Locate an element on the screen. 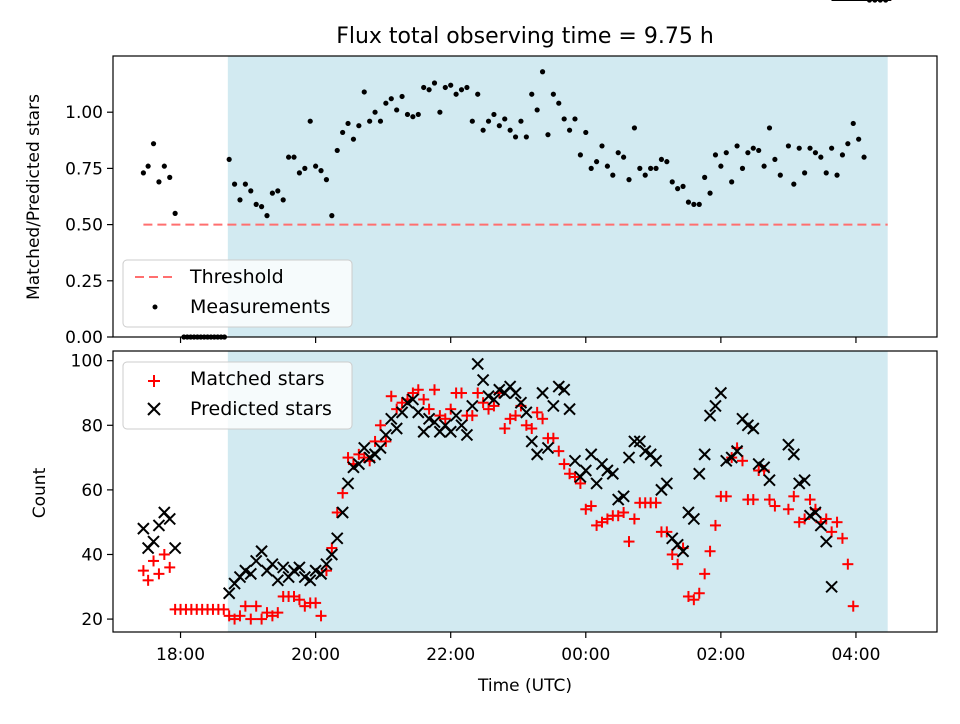 The image size is (960, 724). x-tick-label: 04:00 is located at coordinates (855, 655).